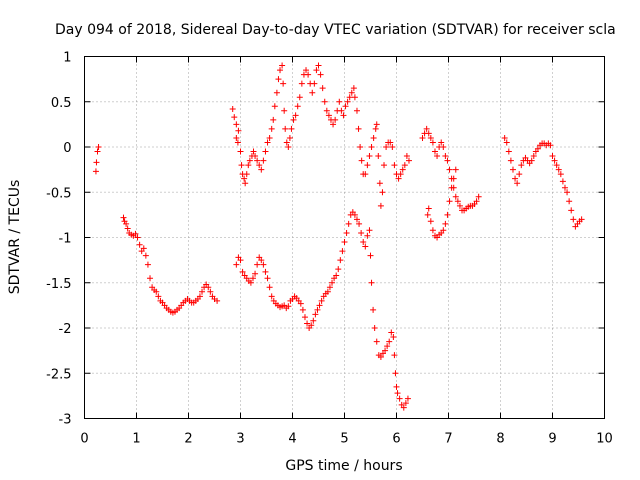 The image size is (640, 480). I want to click on y-tick-label: 1, so click(67, 58).